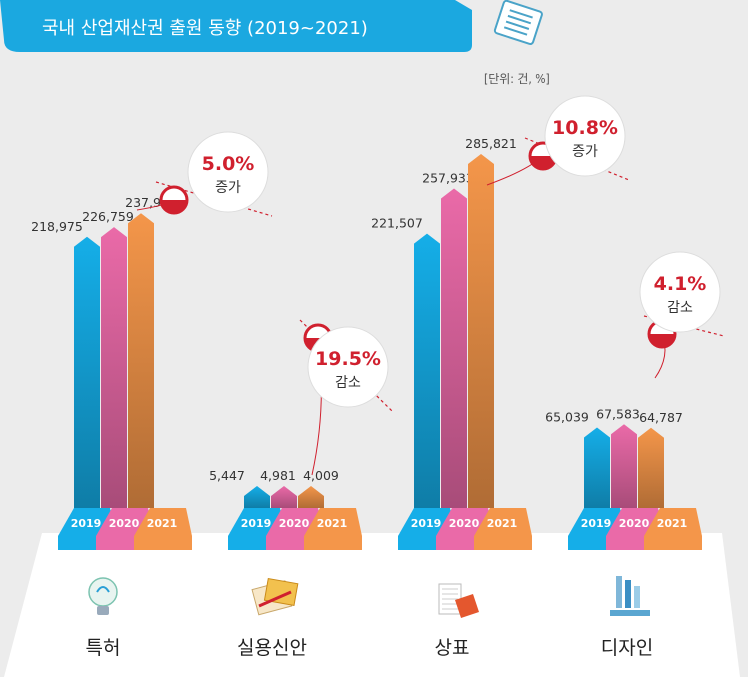  I want to click on document-icon, so click(518, 22).